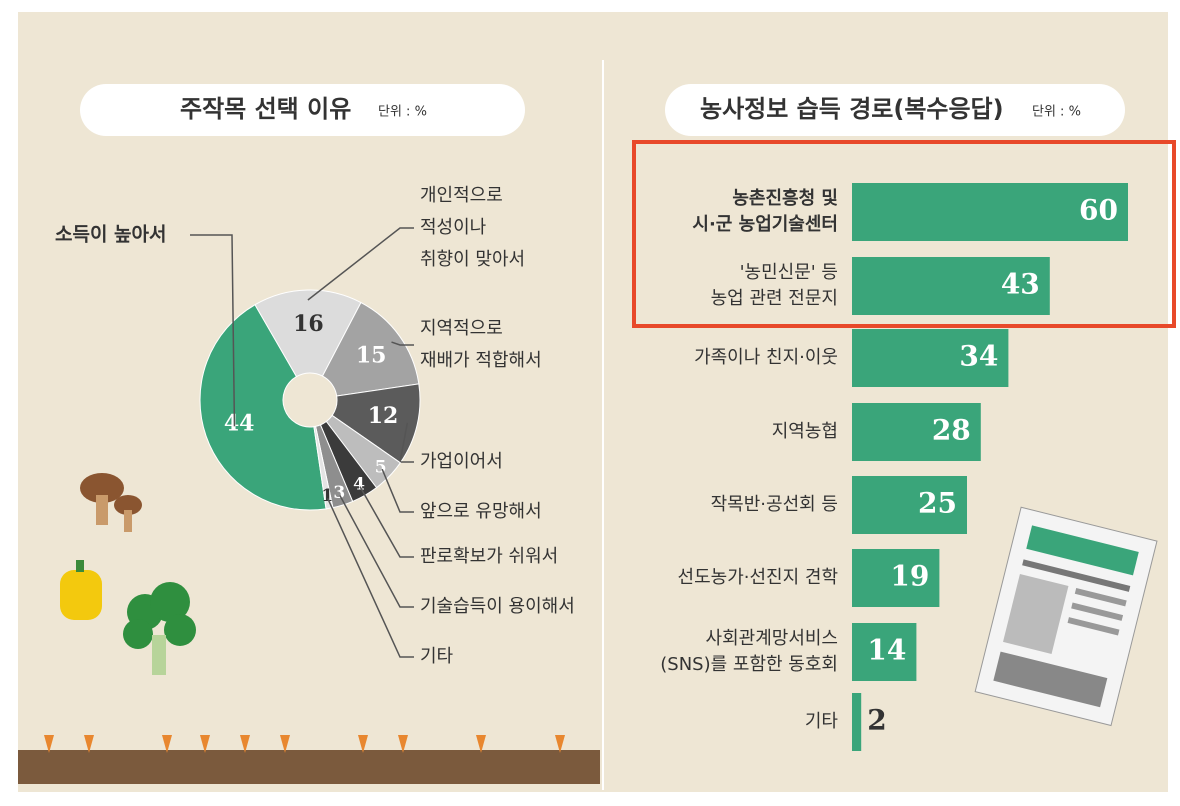 The height and width of the screenshot is (806, 1180). Describe the element at coordinates (497, 606) in the screenshot. I see `category-label: 기술습득이 용이해서` at that location.